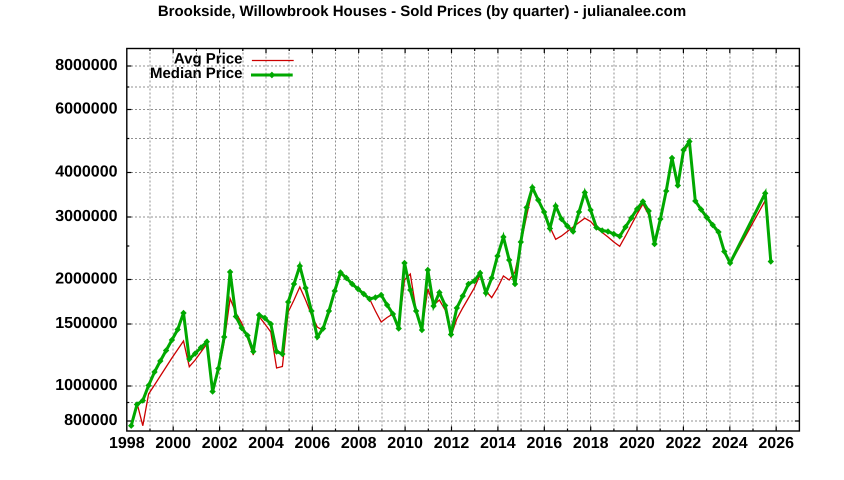  What do you see at coordinates (730, 443) in the screenshot?
I see `svg-text: 2024` at bounding box center [730, 443].